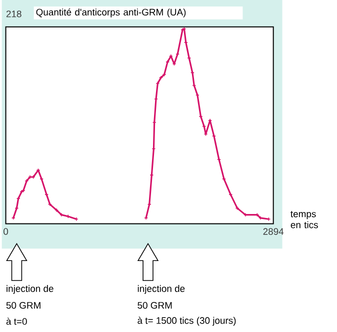 The height and width of the screenshot is (332, 337). Describe the element at coordinates (304, 219) in the screenshot. I see `x-axis-title: temps en tics` at that location.